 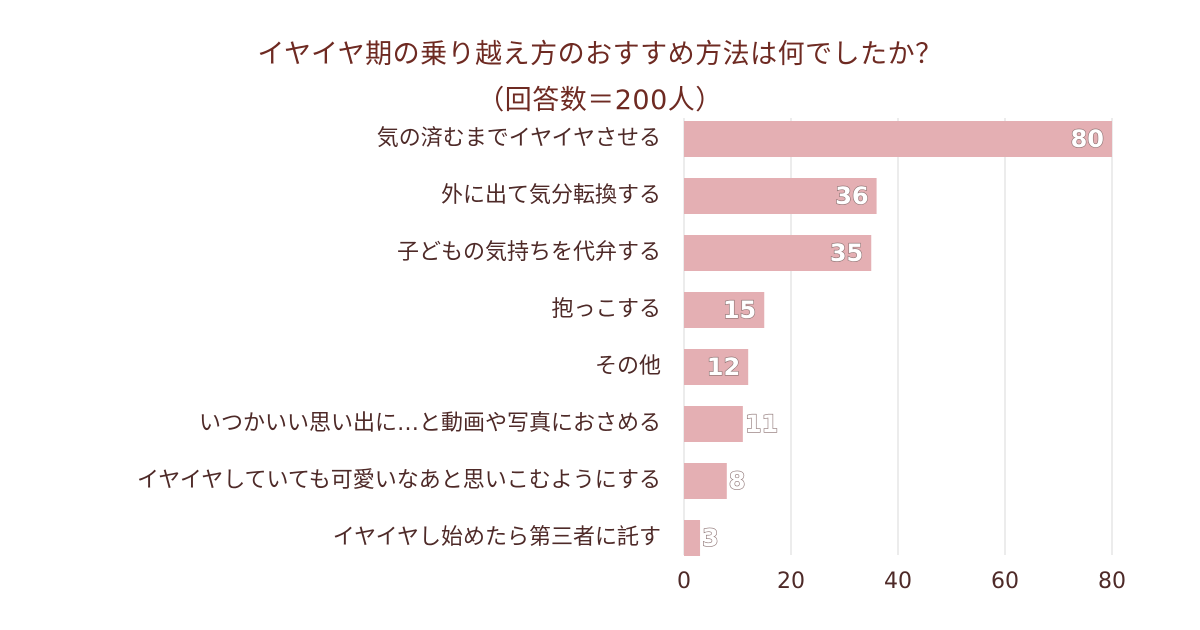 I want to click on data-label: 35, so click(x=846, y=253).